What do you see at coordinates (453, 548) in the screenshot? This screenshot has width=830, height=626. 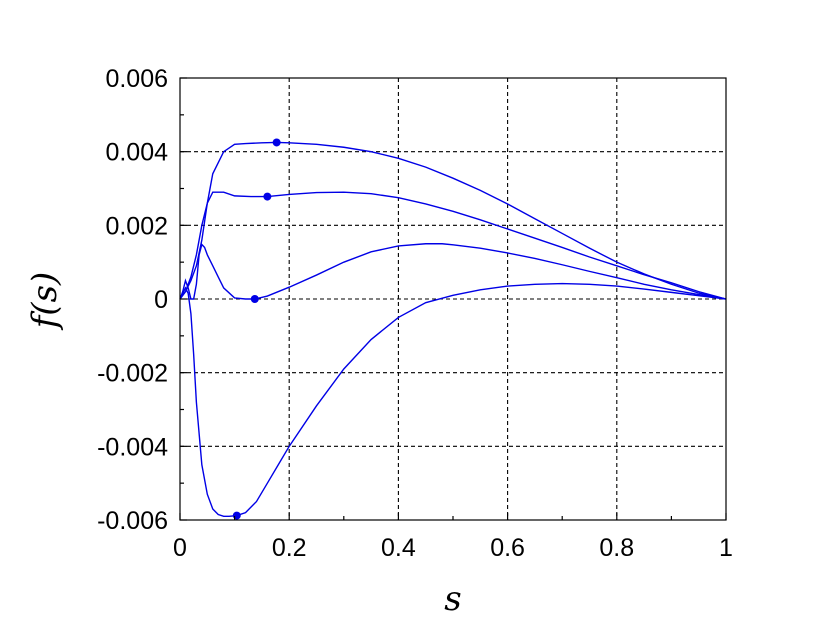 I see `x-tick-labels: 0 0.2 0.4 0.6 0.8 1` at bounding box center [453, 548].